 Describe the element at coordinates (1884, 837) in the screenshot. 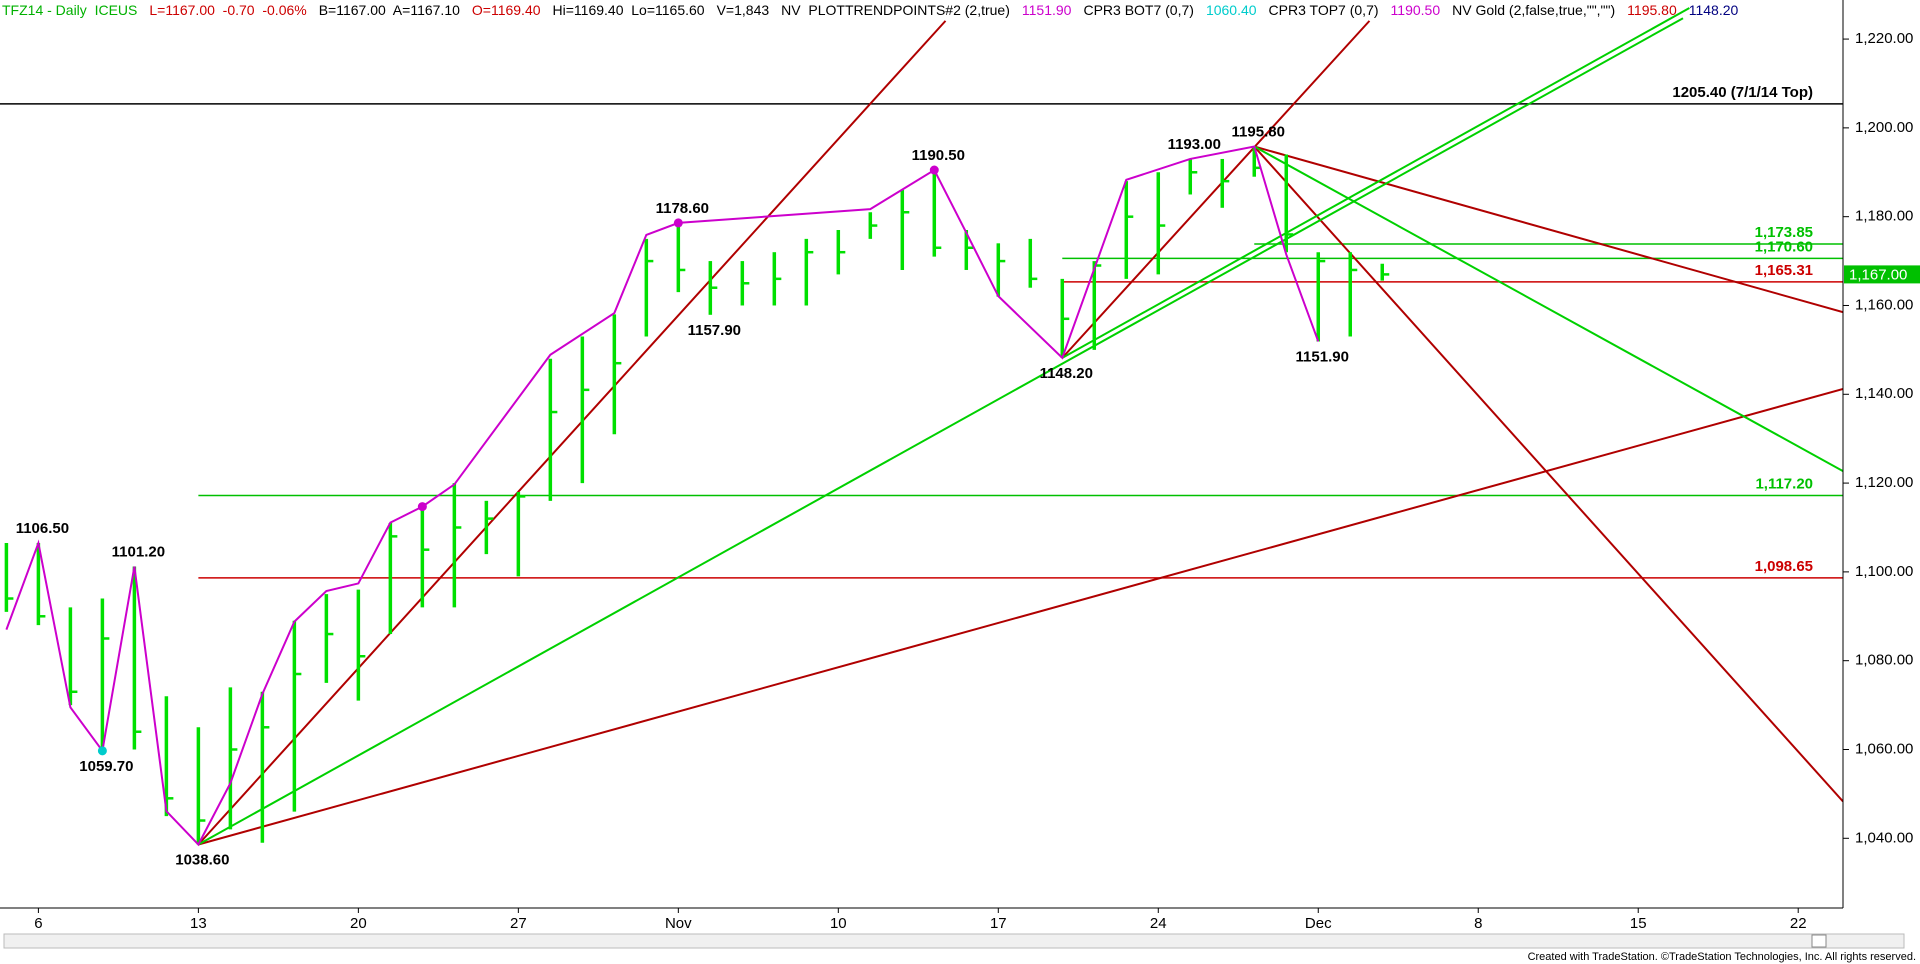

I see `y-tick-label: 1,040.00` at that location.